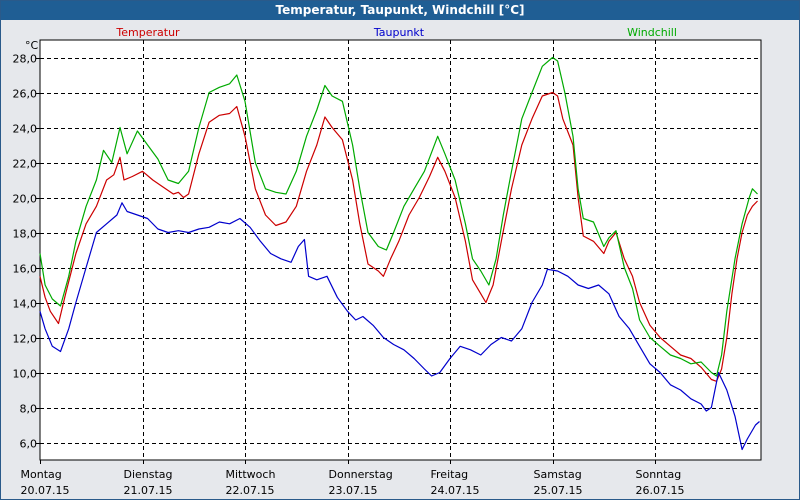 The height and width of the screenshot is (500, 800). What do you see at coordinates (25, 304) in the screenshot?
I see `y-tick-label: 14,0` at bounding box center [25, 304].